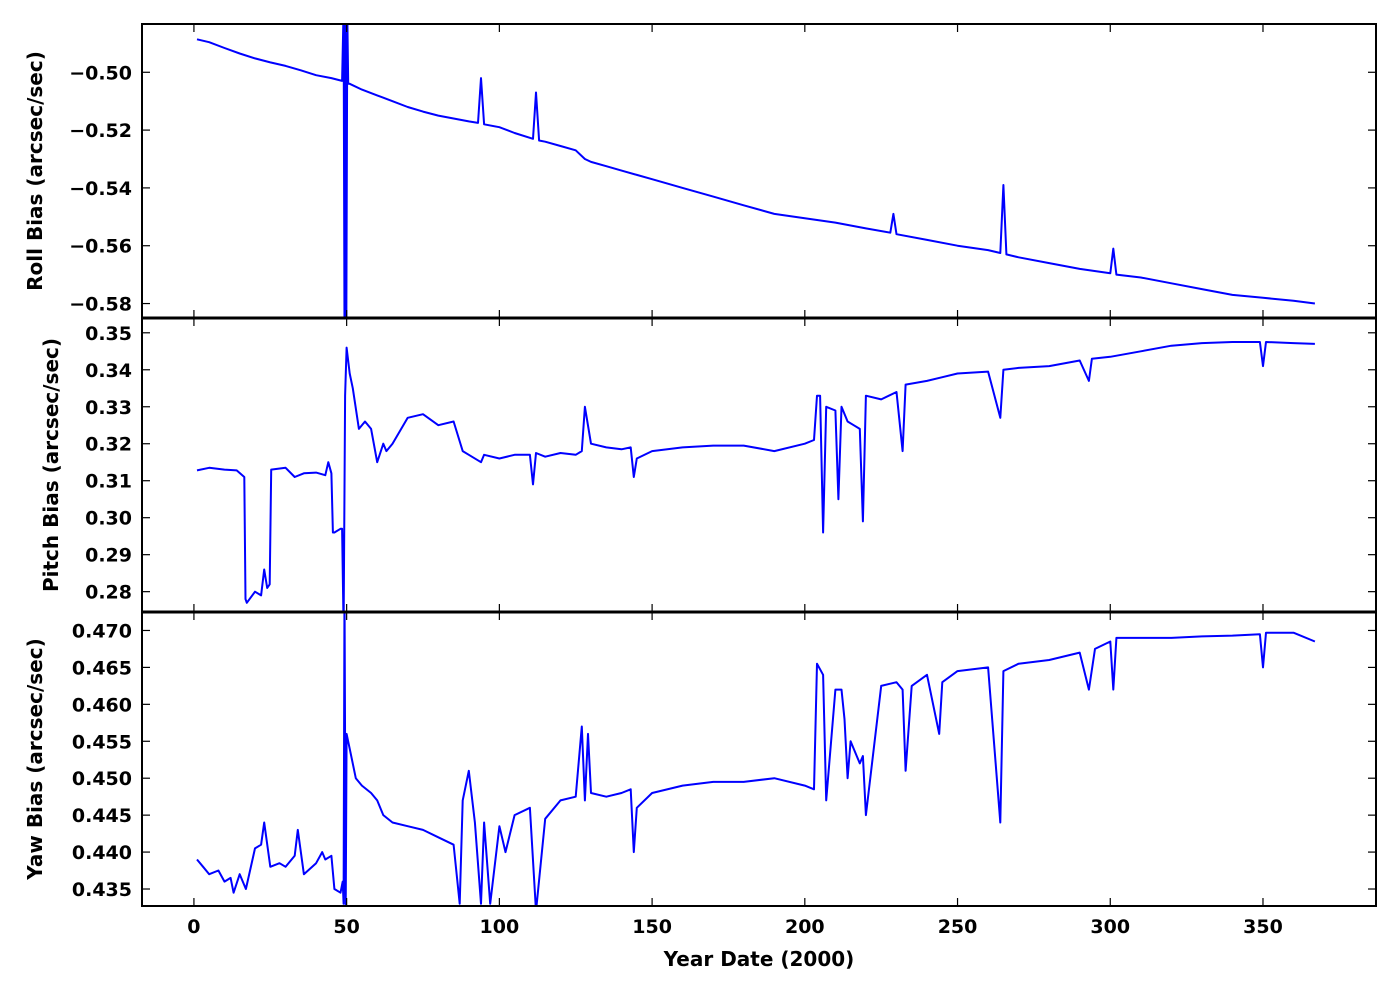 The image size is (1400, 1004). Describe the element at coordinates (100, 189) in the screenshot. I see `roll-y-tick-label: −0.54` at that location.